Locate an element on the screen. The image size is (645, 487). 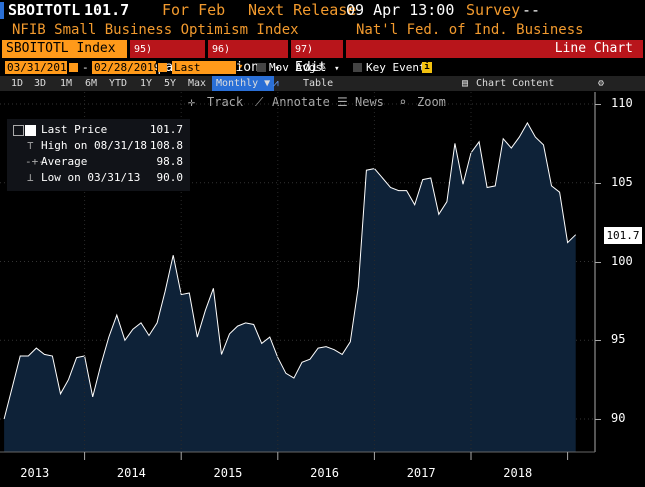
compare-button: 95) Compare is located at coordinates (167, 57).